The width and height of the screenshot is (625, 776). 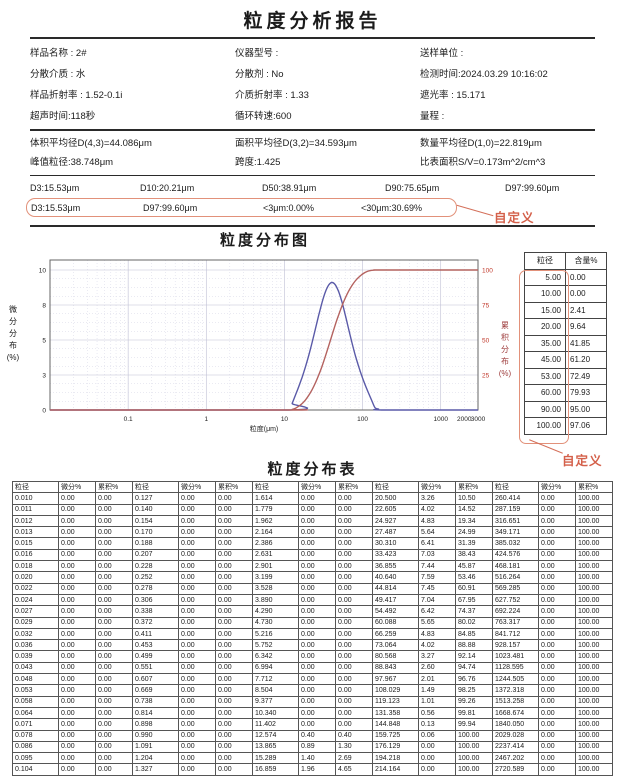 What do you see at coordinates (545, 327) in the screenshot?
I see `side-table-size-cell: 20.00` at bounding box center [545, 327].